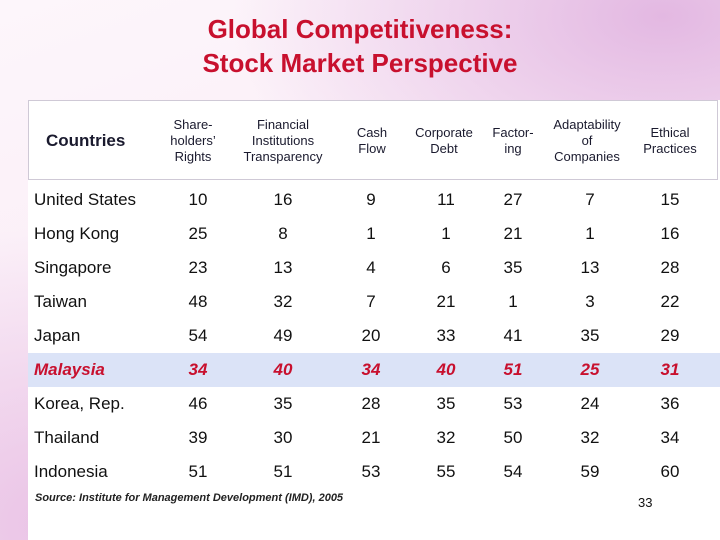 The width and height of the screenshot is (720, 540). I want to click on table-cell: 23, so click(198, 267).